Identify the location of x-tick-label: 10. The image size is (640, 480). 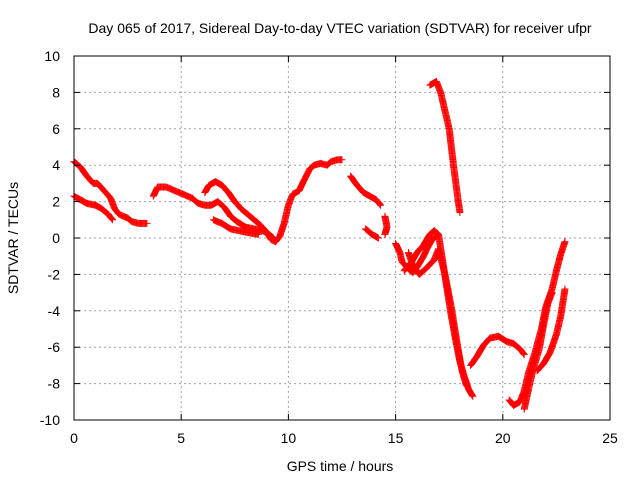
(289, 438).